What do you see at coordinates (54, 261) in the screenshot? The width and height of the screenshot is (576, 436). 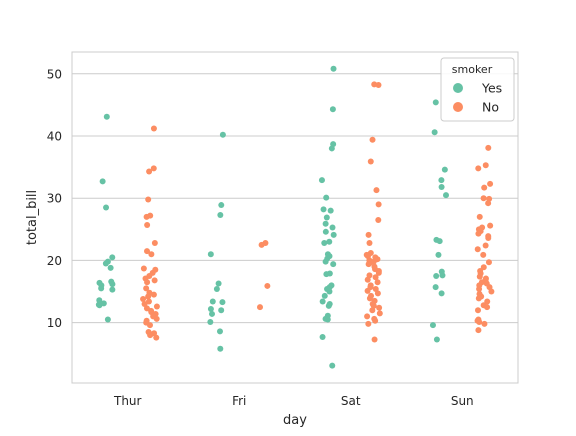 I see `y-tick-label: 20` at bounding box center [54, 261].